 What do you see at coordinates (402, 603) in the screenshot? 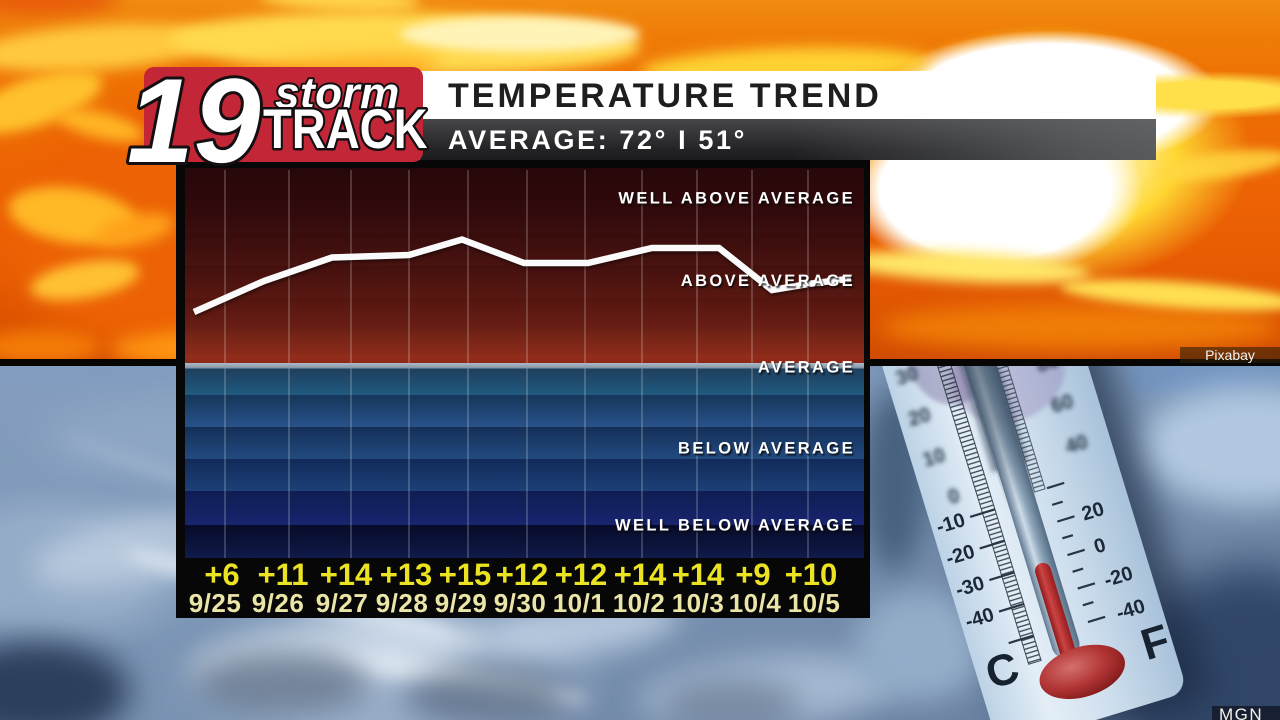
I see `svg-text: 9/28` at bounding box center [402, 603].